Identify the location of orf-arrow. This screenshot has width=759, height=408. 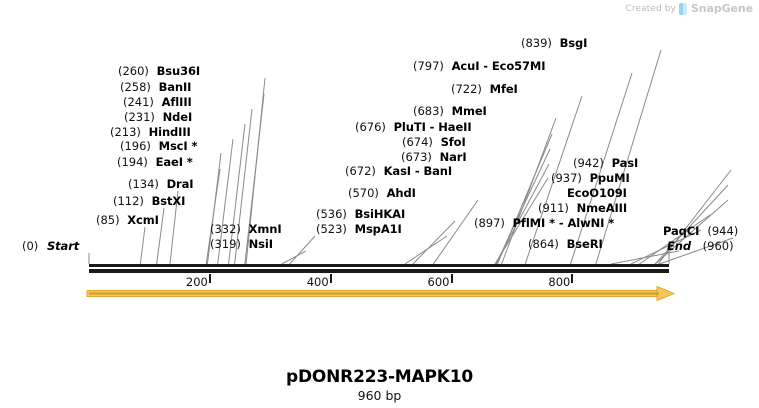
(380, 294).